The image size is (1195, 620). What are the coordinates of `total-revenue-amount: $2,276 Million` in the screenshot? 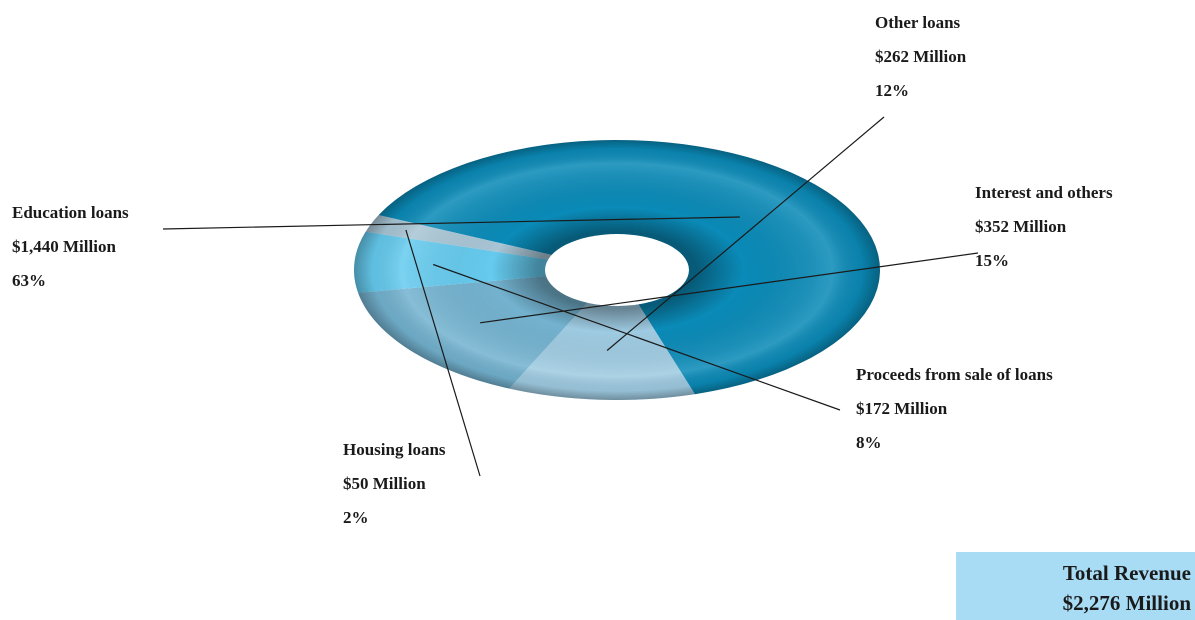 It's located at (1126, 603).